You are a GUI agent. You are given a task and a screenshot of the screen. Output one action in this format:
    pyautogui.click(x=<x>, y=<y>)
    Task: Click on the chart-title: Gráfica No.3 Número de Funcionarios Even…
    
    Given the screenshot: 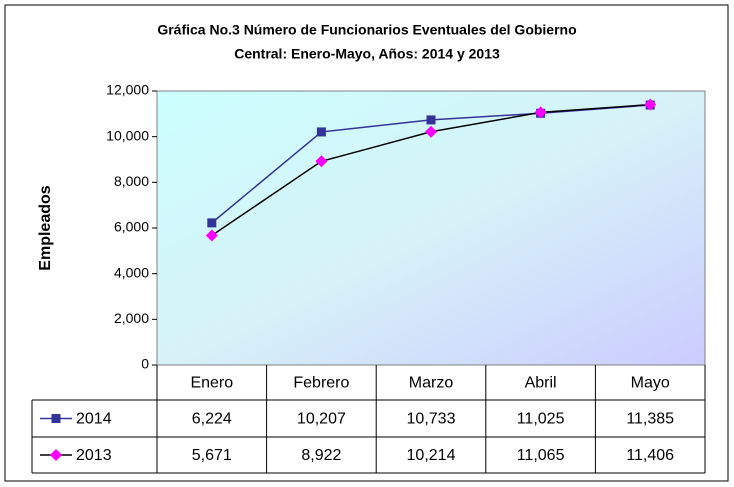 What is the action you would take?
    pyautogui.click(x=366, y=30)
    